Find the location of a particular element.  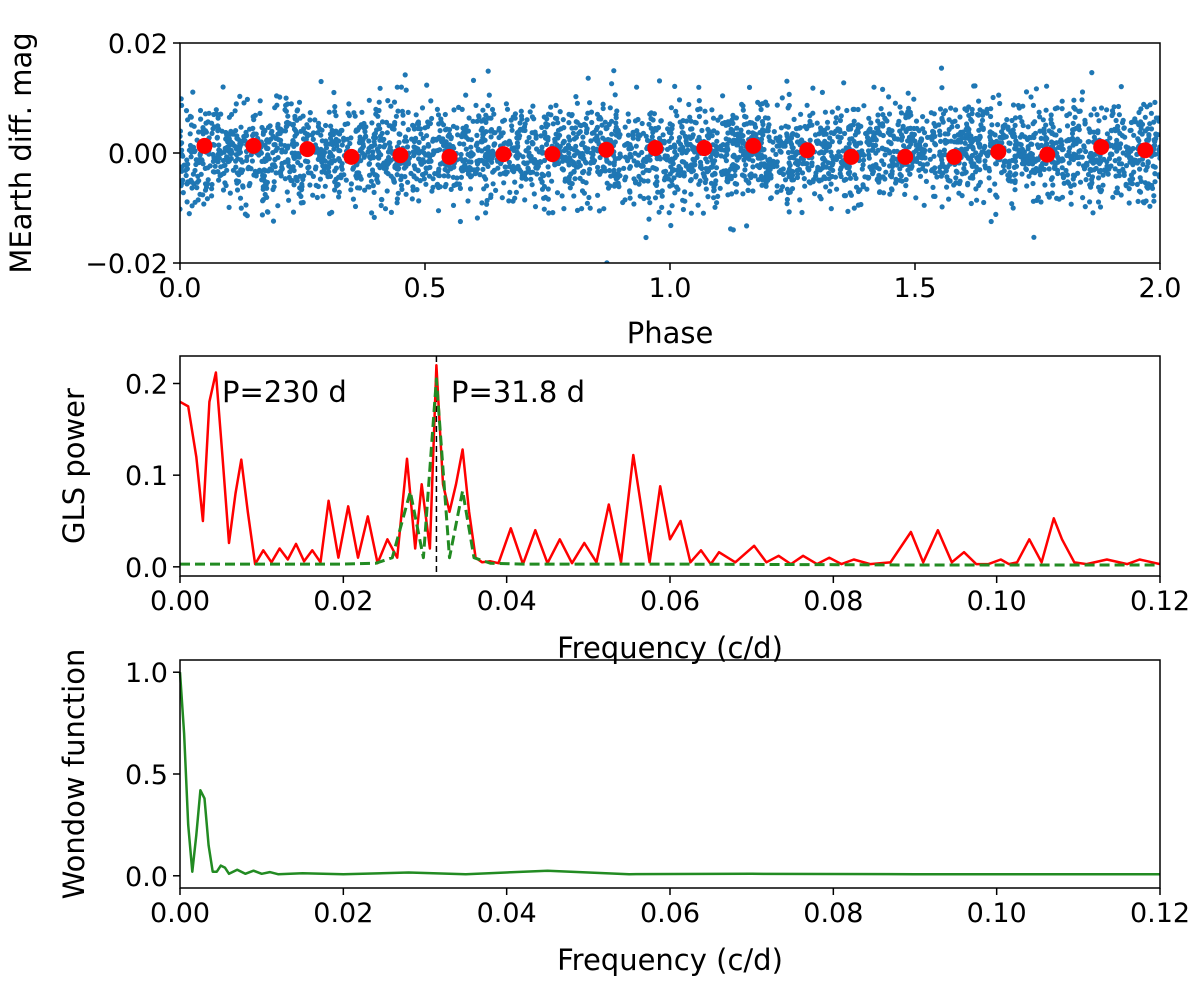

p1-xtick-label: 0.12 is located at coordinates (1160, 601).